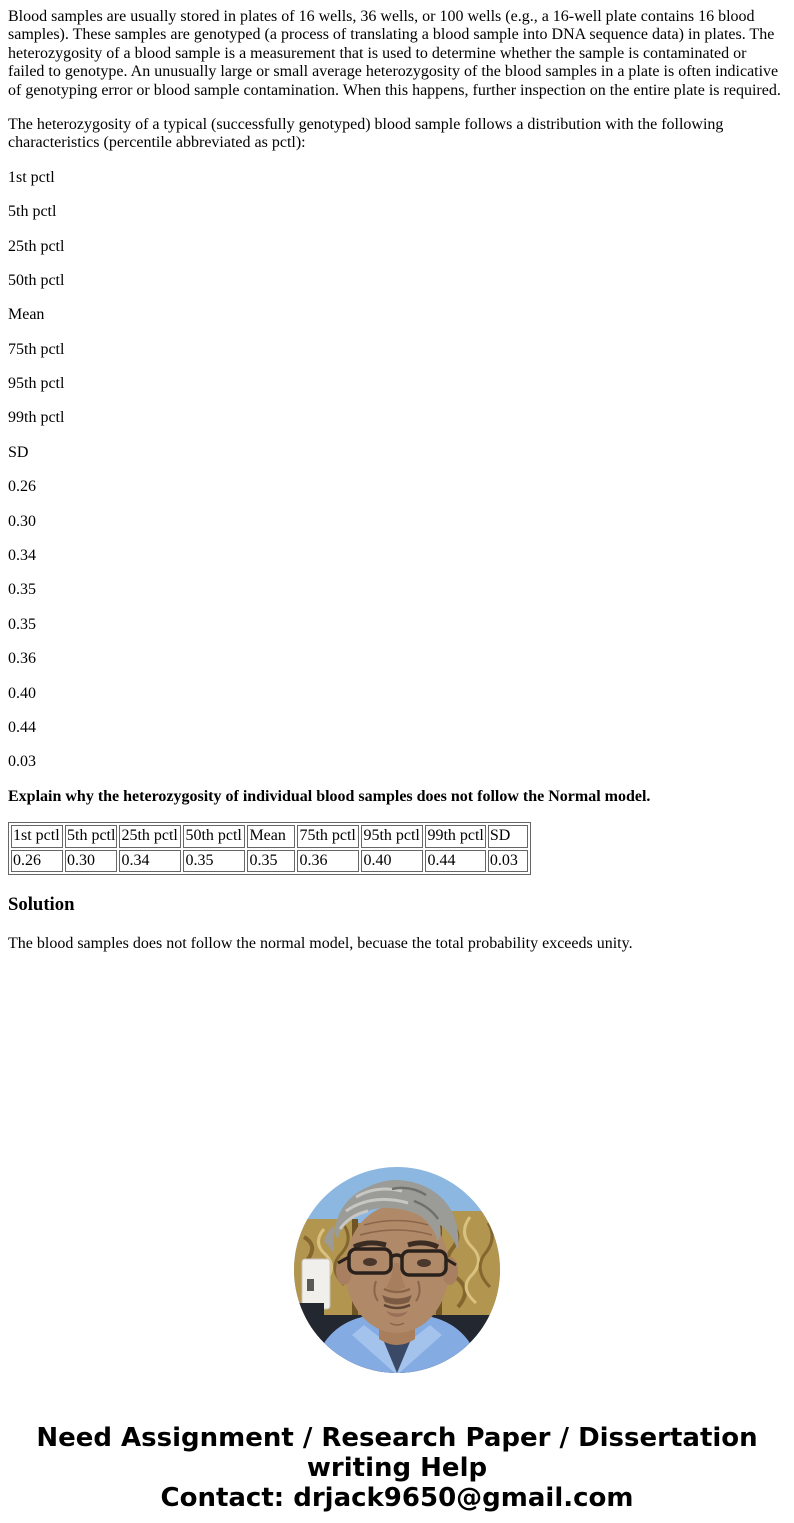 The width and height of the screenshot is (794, 1523). I want to click on stat-value: 0.30, so click(22, 521).